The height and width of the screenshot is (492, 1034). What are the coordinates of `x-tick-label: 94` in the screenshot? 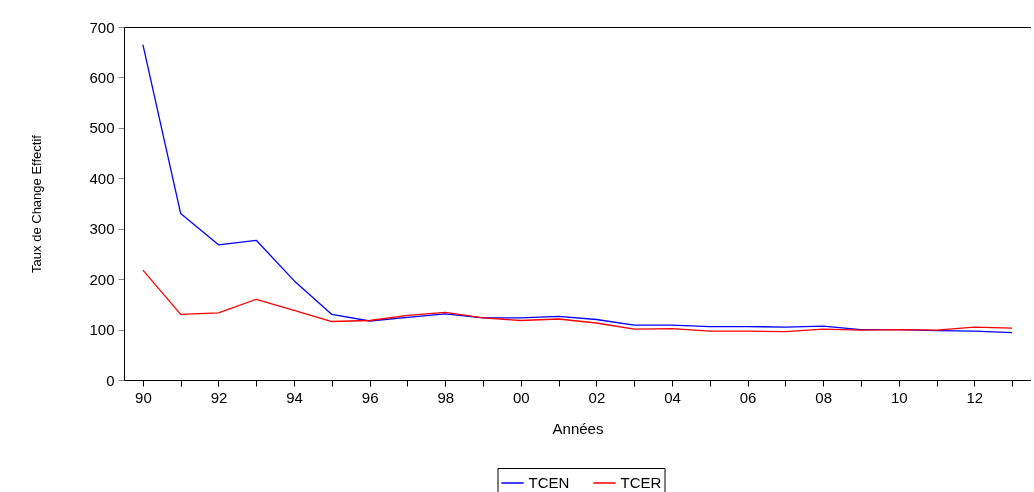 It's located at (294, 397).